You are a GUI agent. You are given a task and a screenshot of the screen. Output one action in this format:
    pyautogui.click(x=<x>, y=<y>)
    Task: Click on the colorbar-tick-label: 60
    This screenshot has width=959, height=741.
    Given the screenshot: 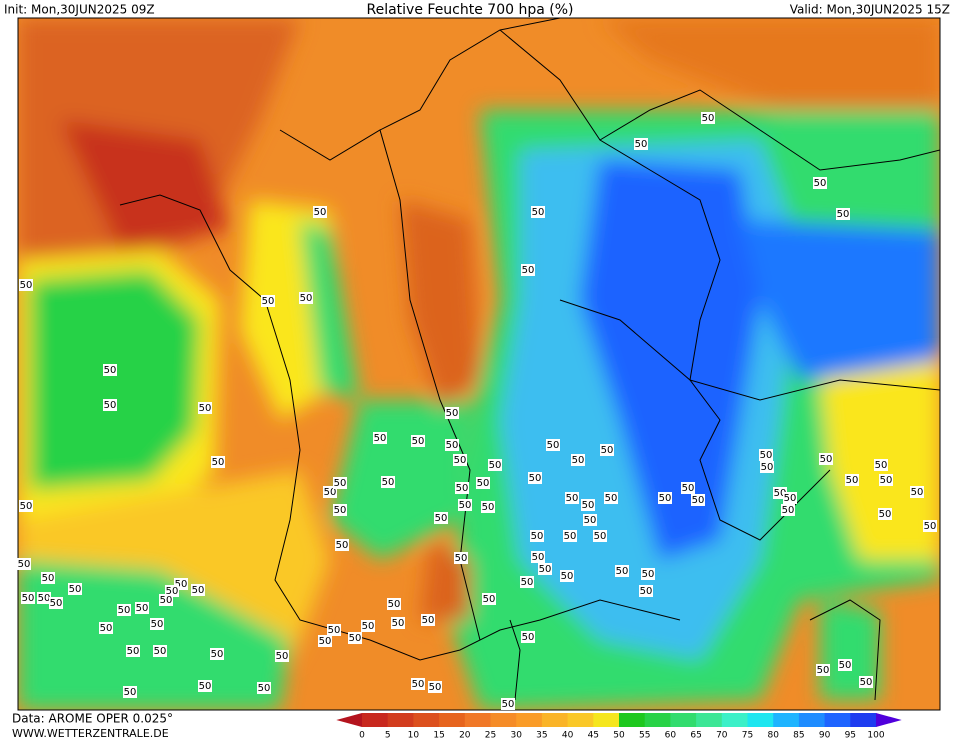 What is the action you would take?
    pyautogui.click(x=671, y=736)
    